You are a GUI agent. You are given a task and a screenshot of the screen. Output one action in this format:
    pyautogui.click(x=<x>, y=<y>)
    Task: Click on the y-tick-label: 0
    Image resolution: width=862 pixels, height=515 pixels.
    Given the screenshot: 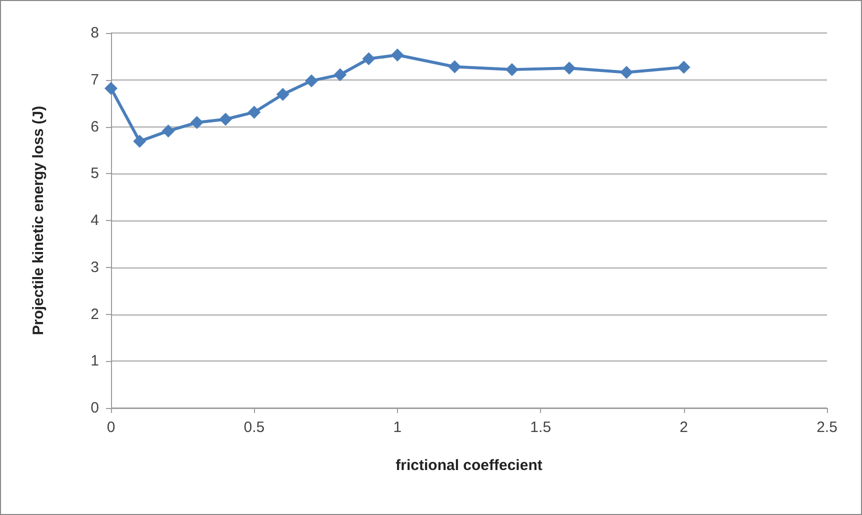 What is the action you would take?
    pyautogui.click(x=94, y=408)
    